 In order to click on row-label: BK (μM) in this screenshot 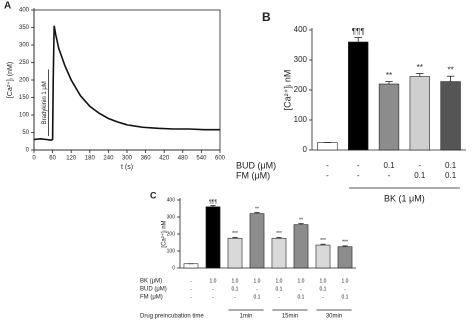, I will do `click(151, 282)`.